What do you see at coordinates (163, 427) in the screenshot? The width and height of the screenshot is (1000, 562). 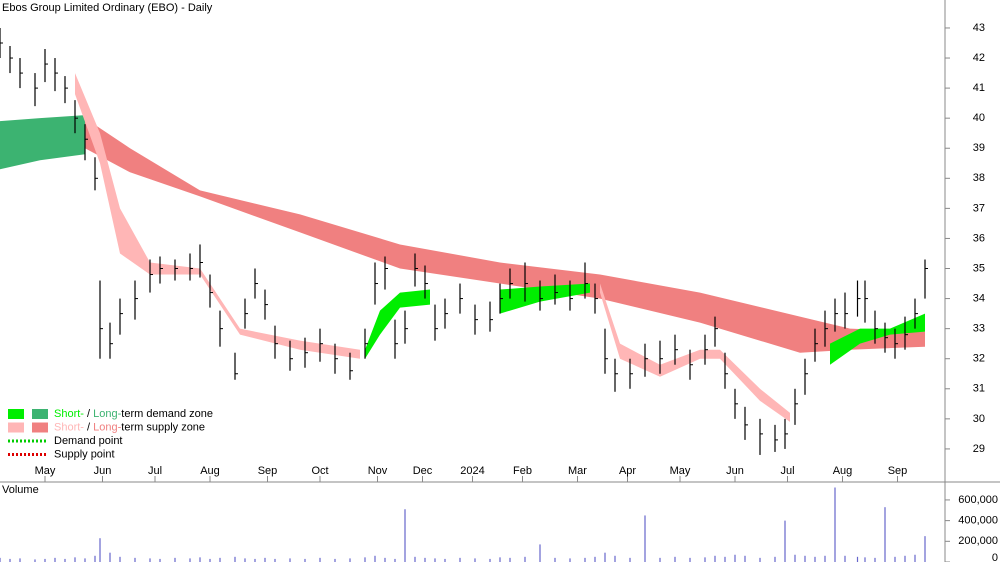 I see `legend-text-part: term supply zone` at bounding box center [163, 427].